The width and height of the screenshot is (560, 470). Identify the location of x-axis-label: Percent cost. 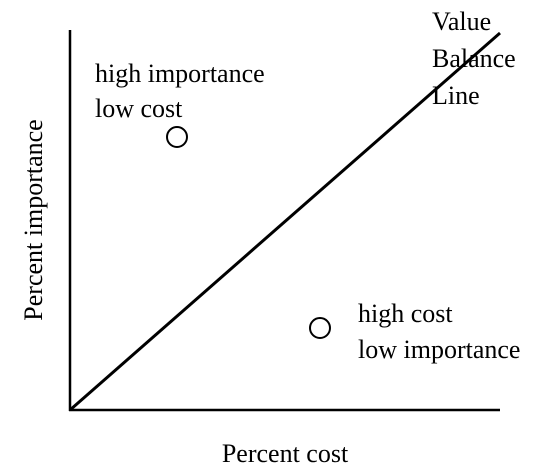
(285, 453).